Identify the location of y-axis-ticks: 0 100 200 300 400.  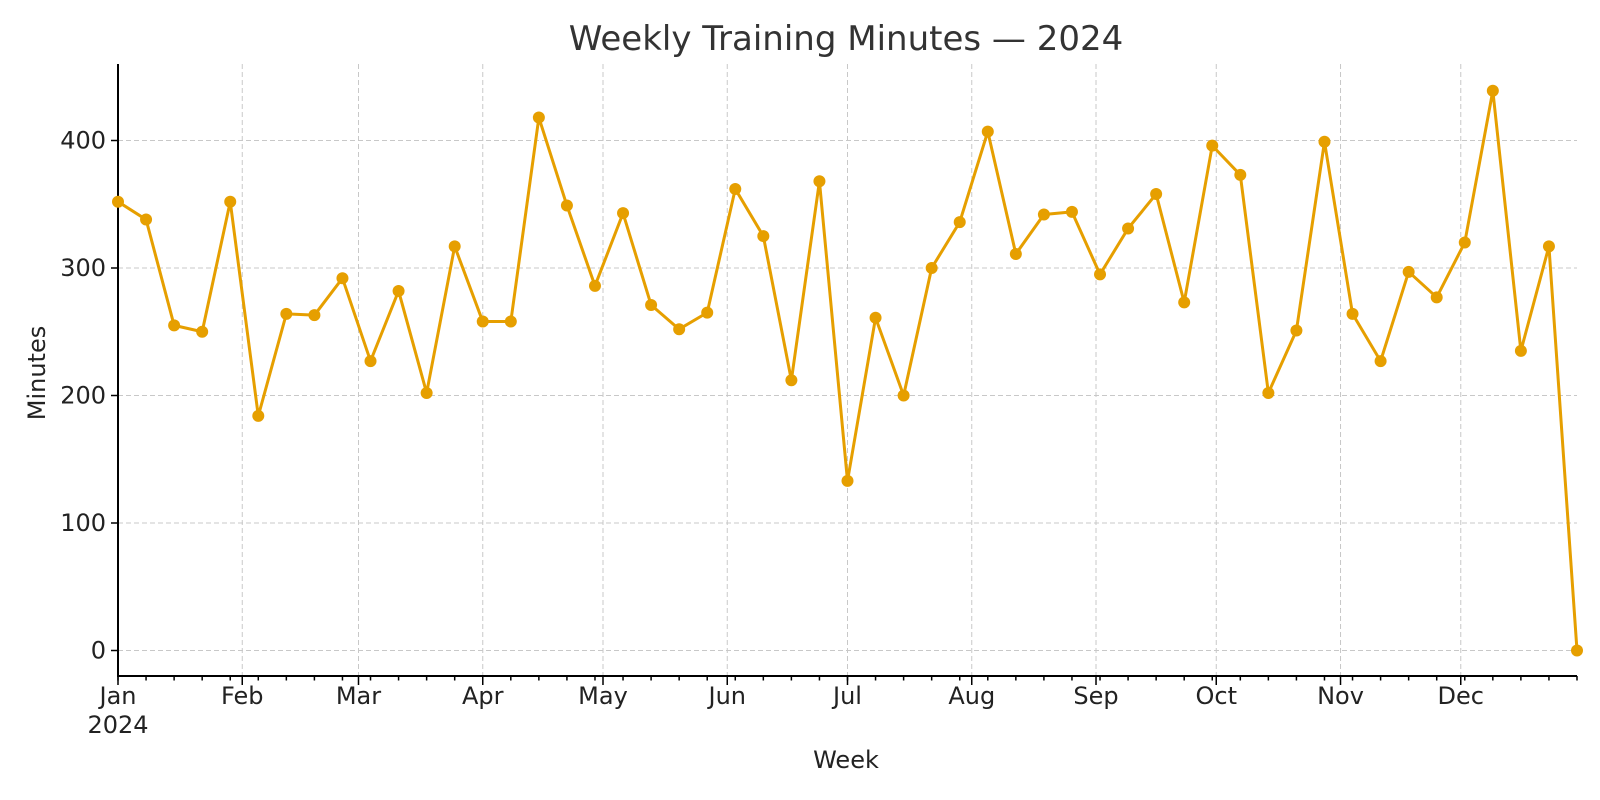
(89, 396).